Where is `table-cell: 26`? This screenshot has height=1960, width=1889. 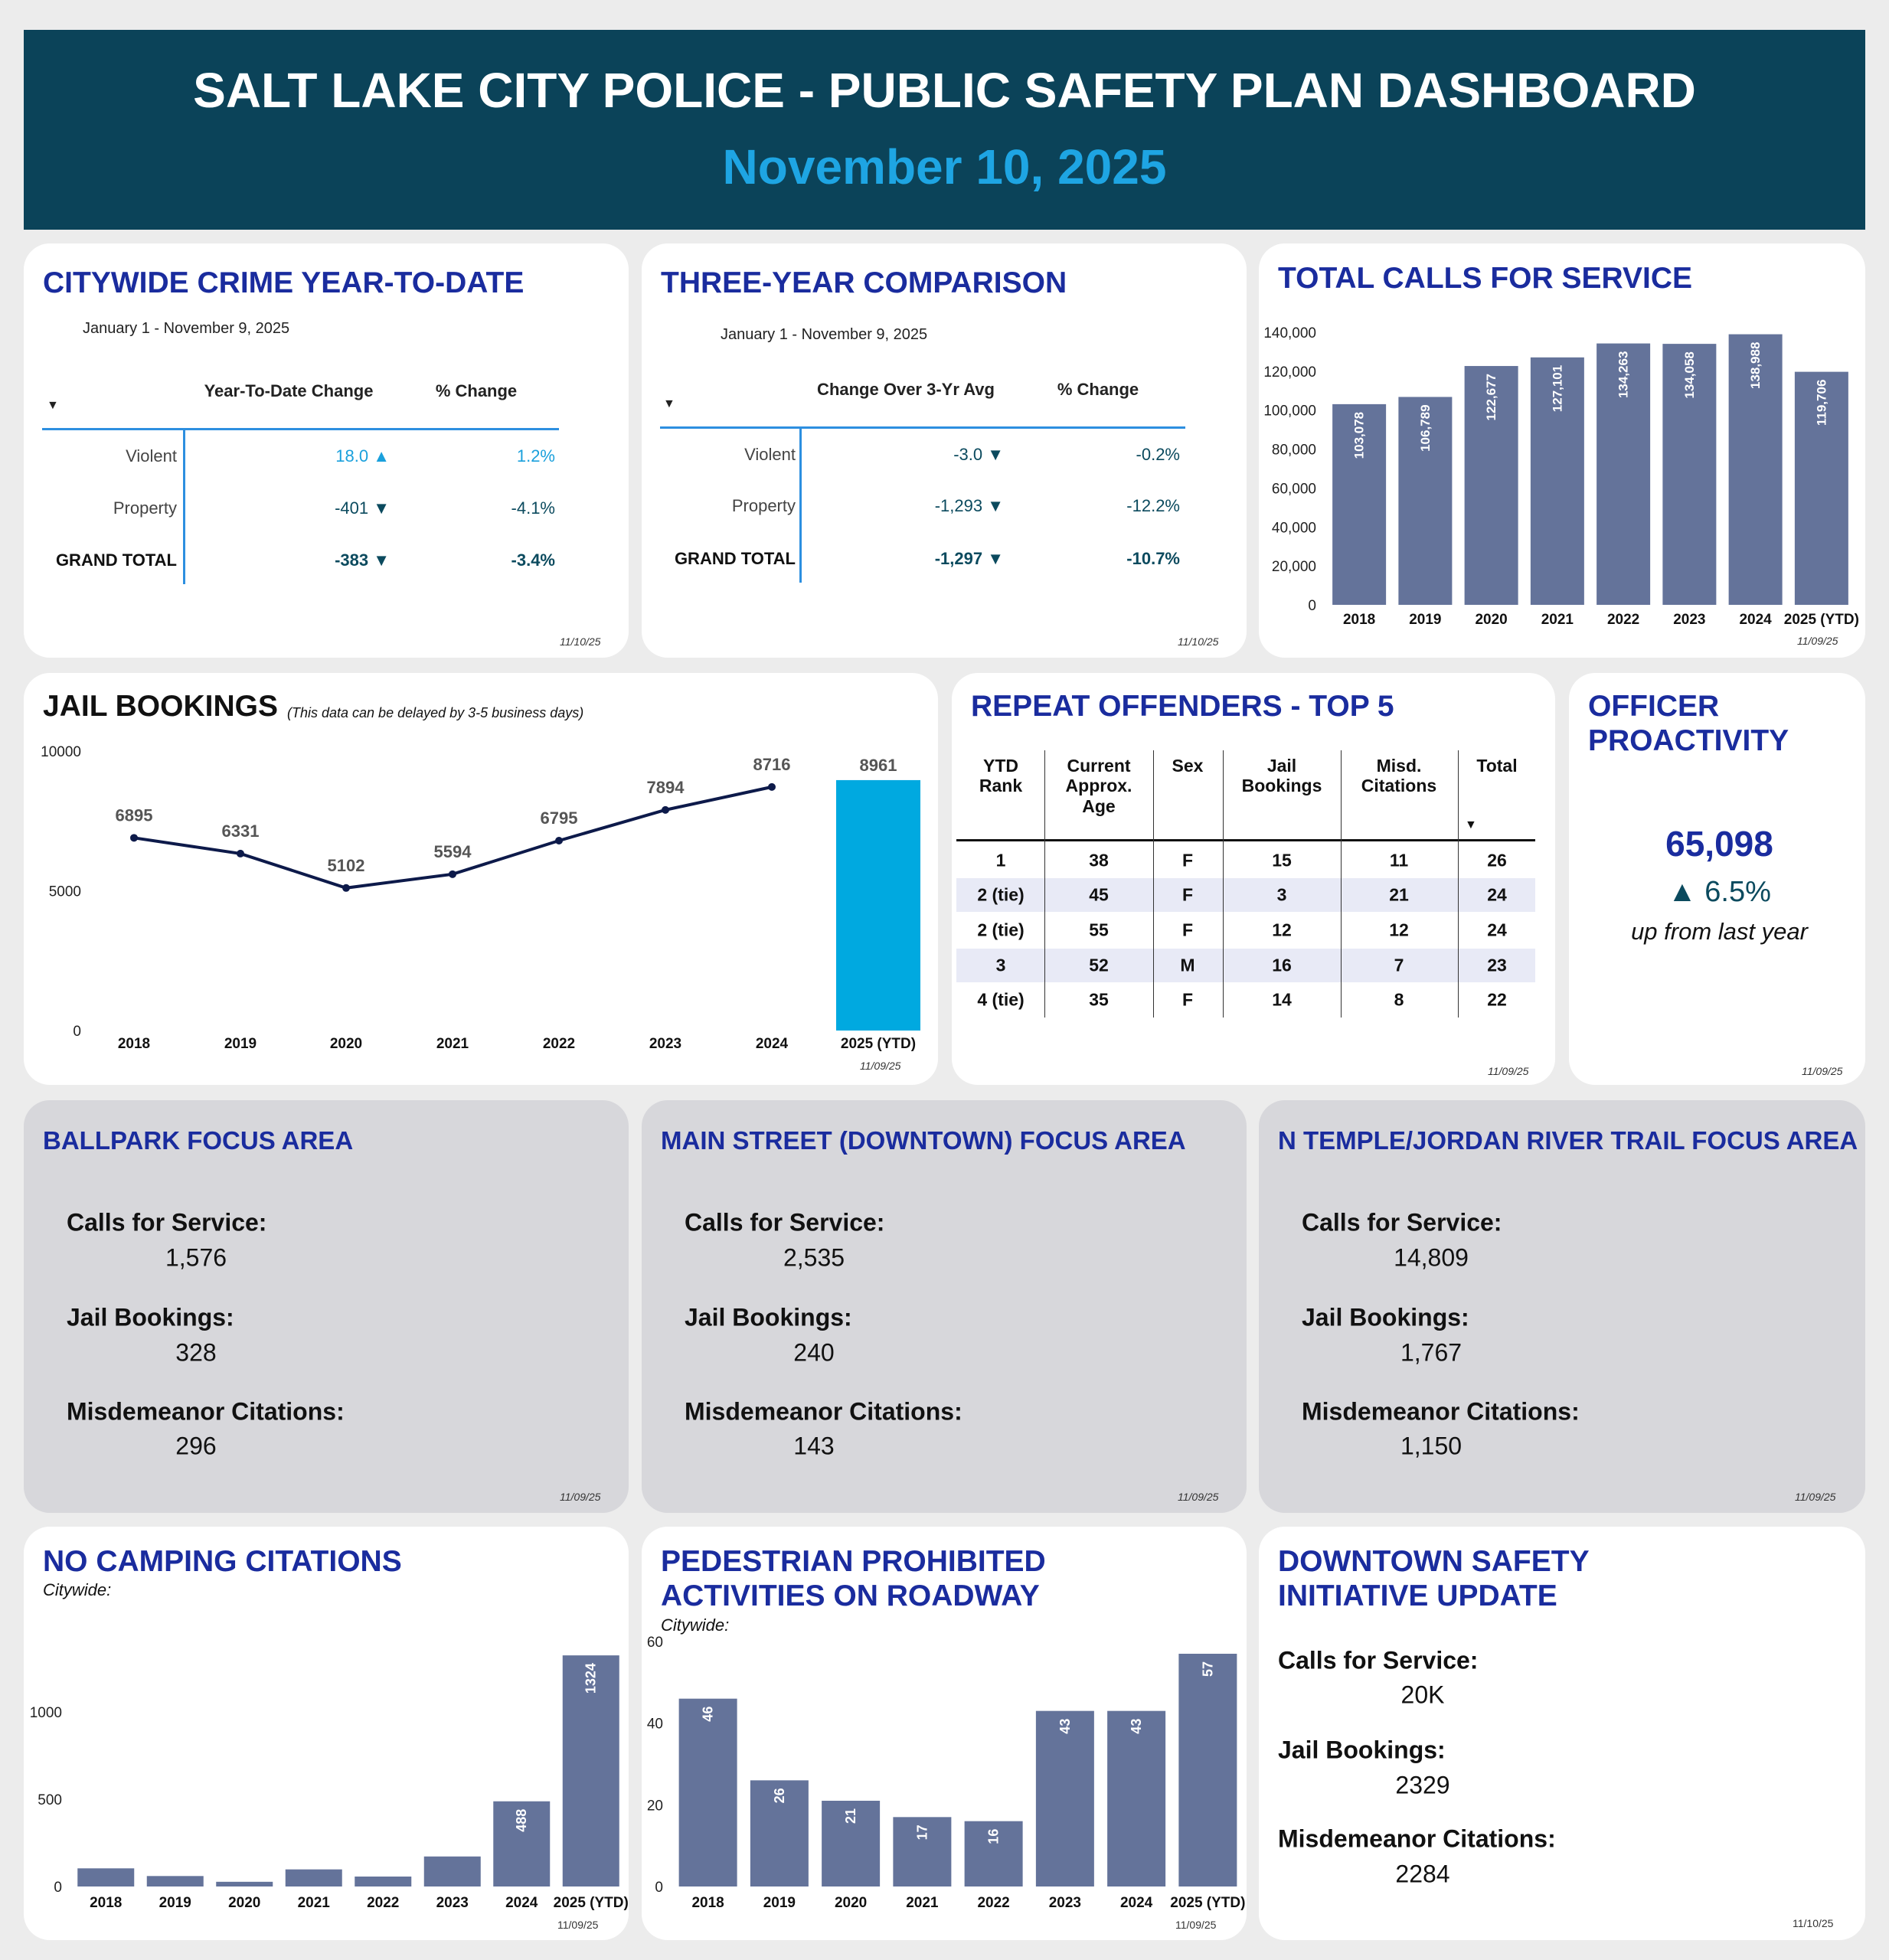
table-cell: 26 is located at coordinates (1497, 860).